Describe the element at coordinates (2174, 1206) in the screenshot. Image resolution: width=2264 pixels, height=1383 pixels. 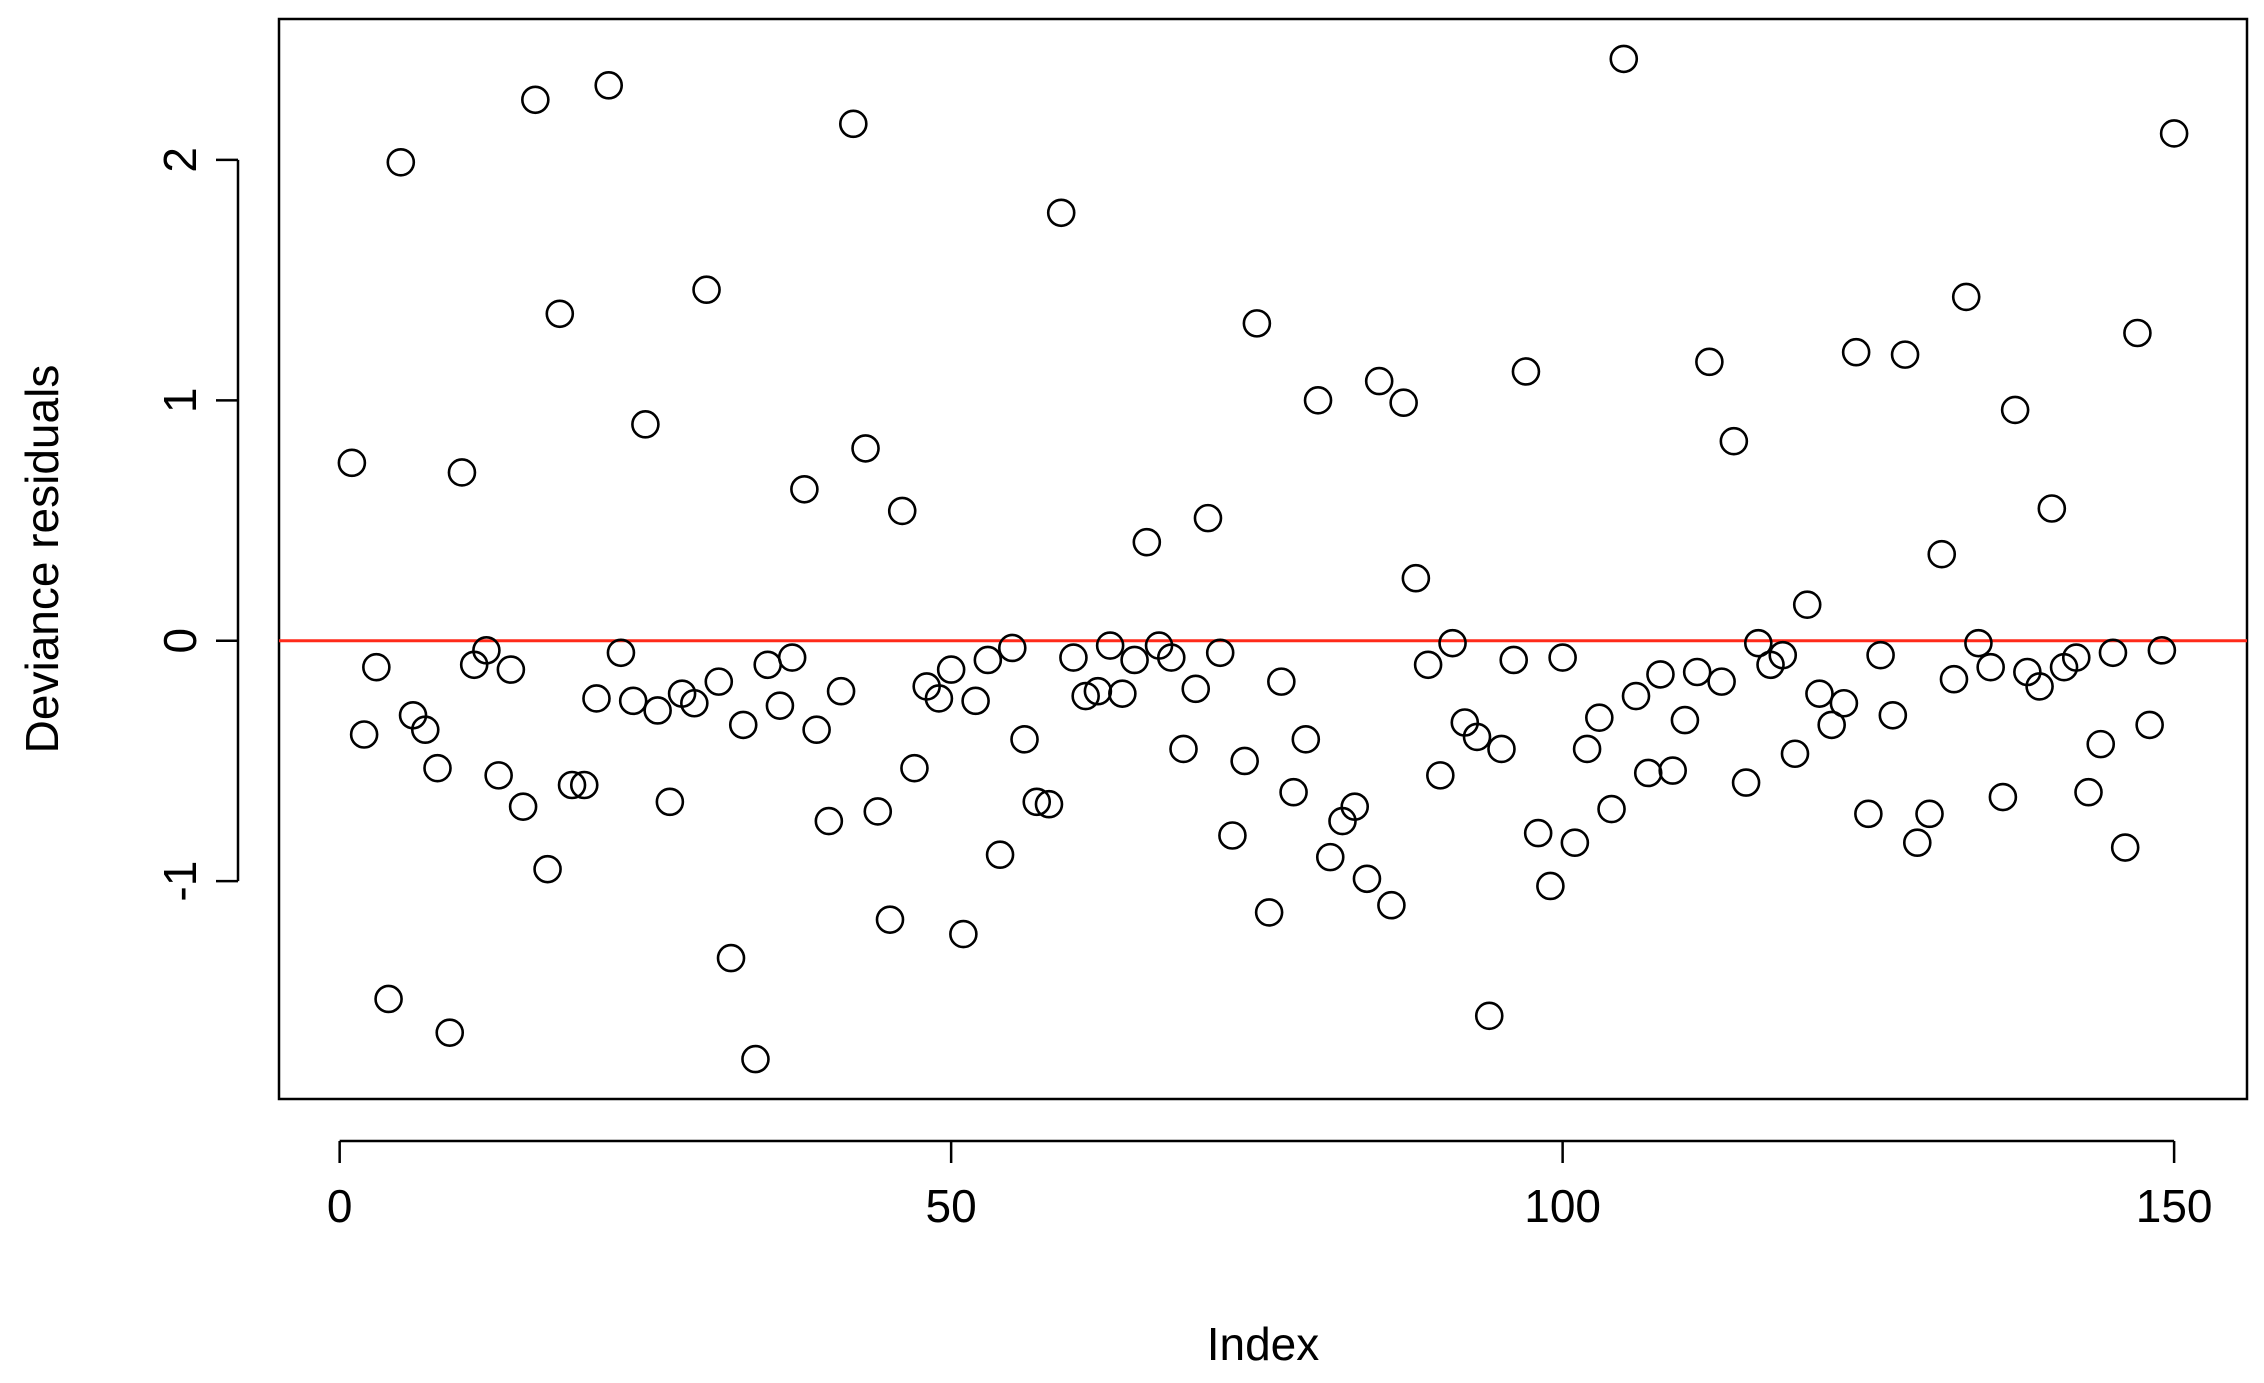
I see `x-tick-label: 150` at that location.